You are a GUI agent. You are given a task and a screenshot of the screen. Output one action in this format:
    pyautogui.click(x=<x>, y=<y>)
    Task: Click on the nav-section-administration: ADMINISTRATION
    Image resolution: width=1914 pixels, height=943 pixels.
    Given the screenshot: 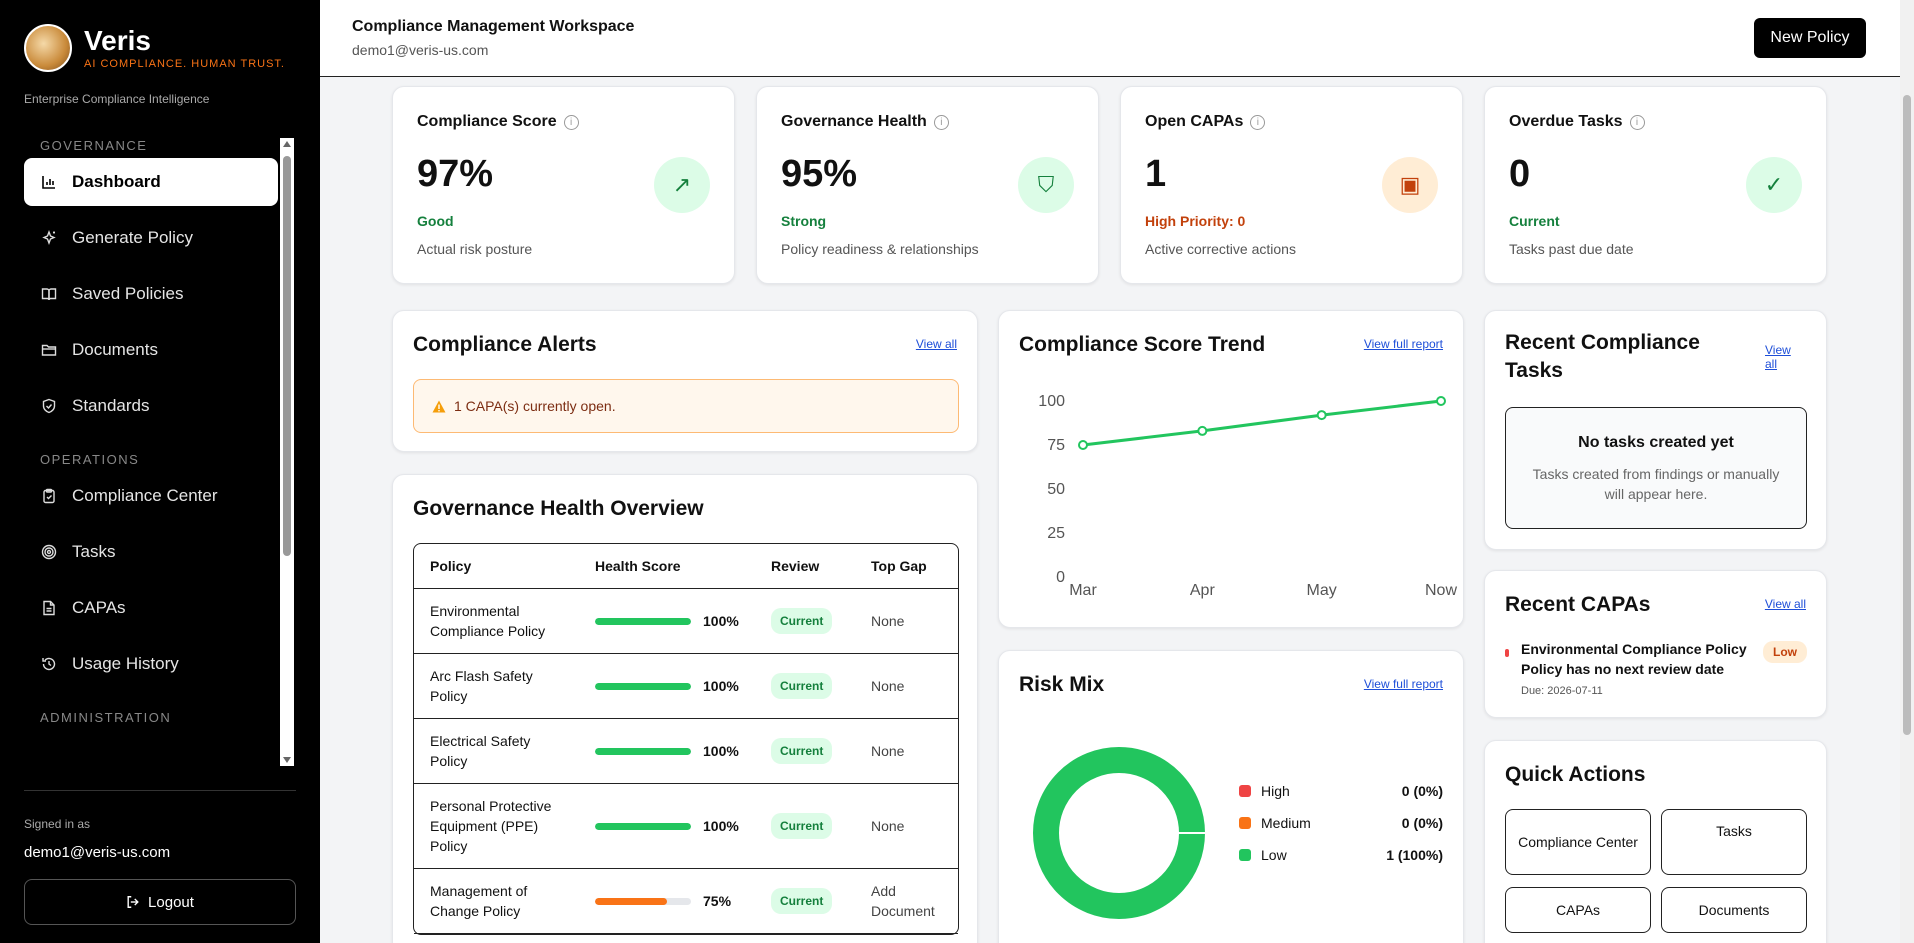 What is the action you would take?
    pyautogui.click(x=106, y=717)
    